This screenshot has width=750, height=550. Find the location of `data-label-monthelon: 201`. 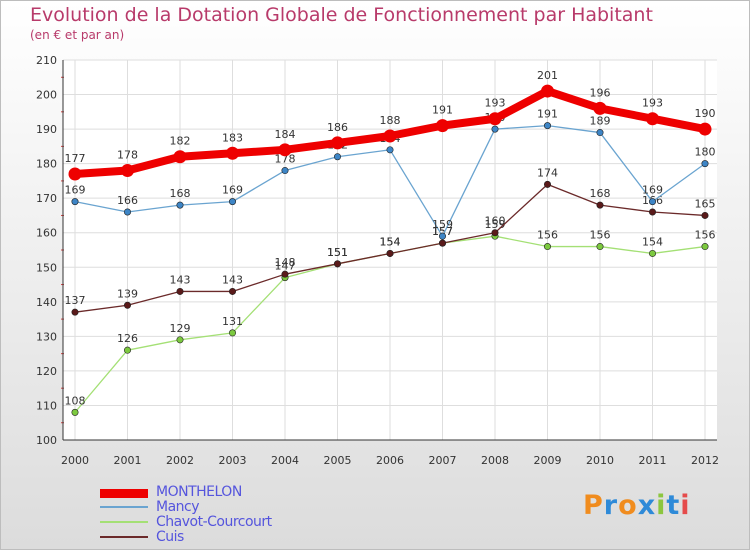

data-label-monthelon: 201 is located at coordinates (547, 75).